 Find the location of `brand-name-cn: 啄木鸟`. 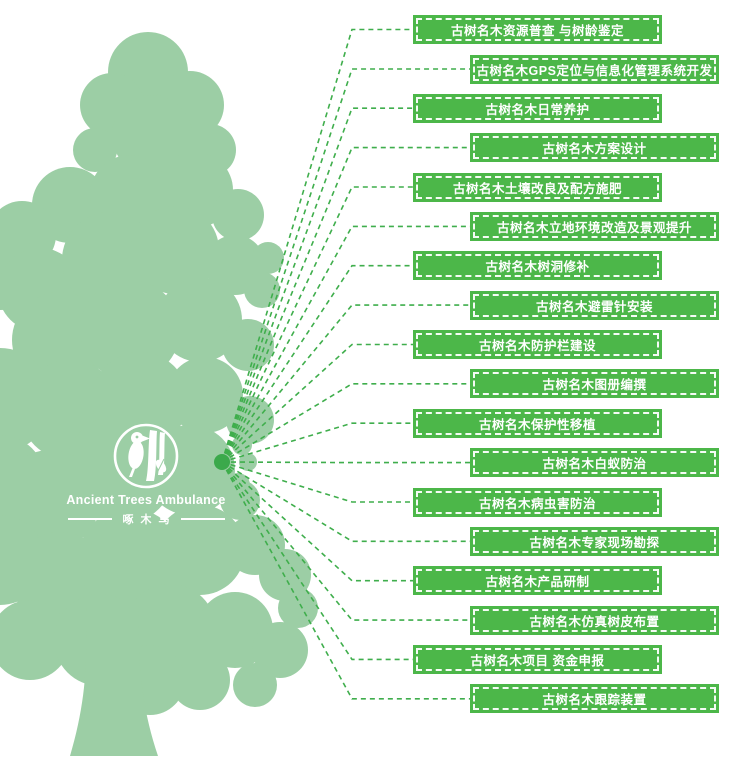

brand-name-cn: 啄木鸟 is located at coordinates (149, 520).